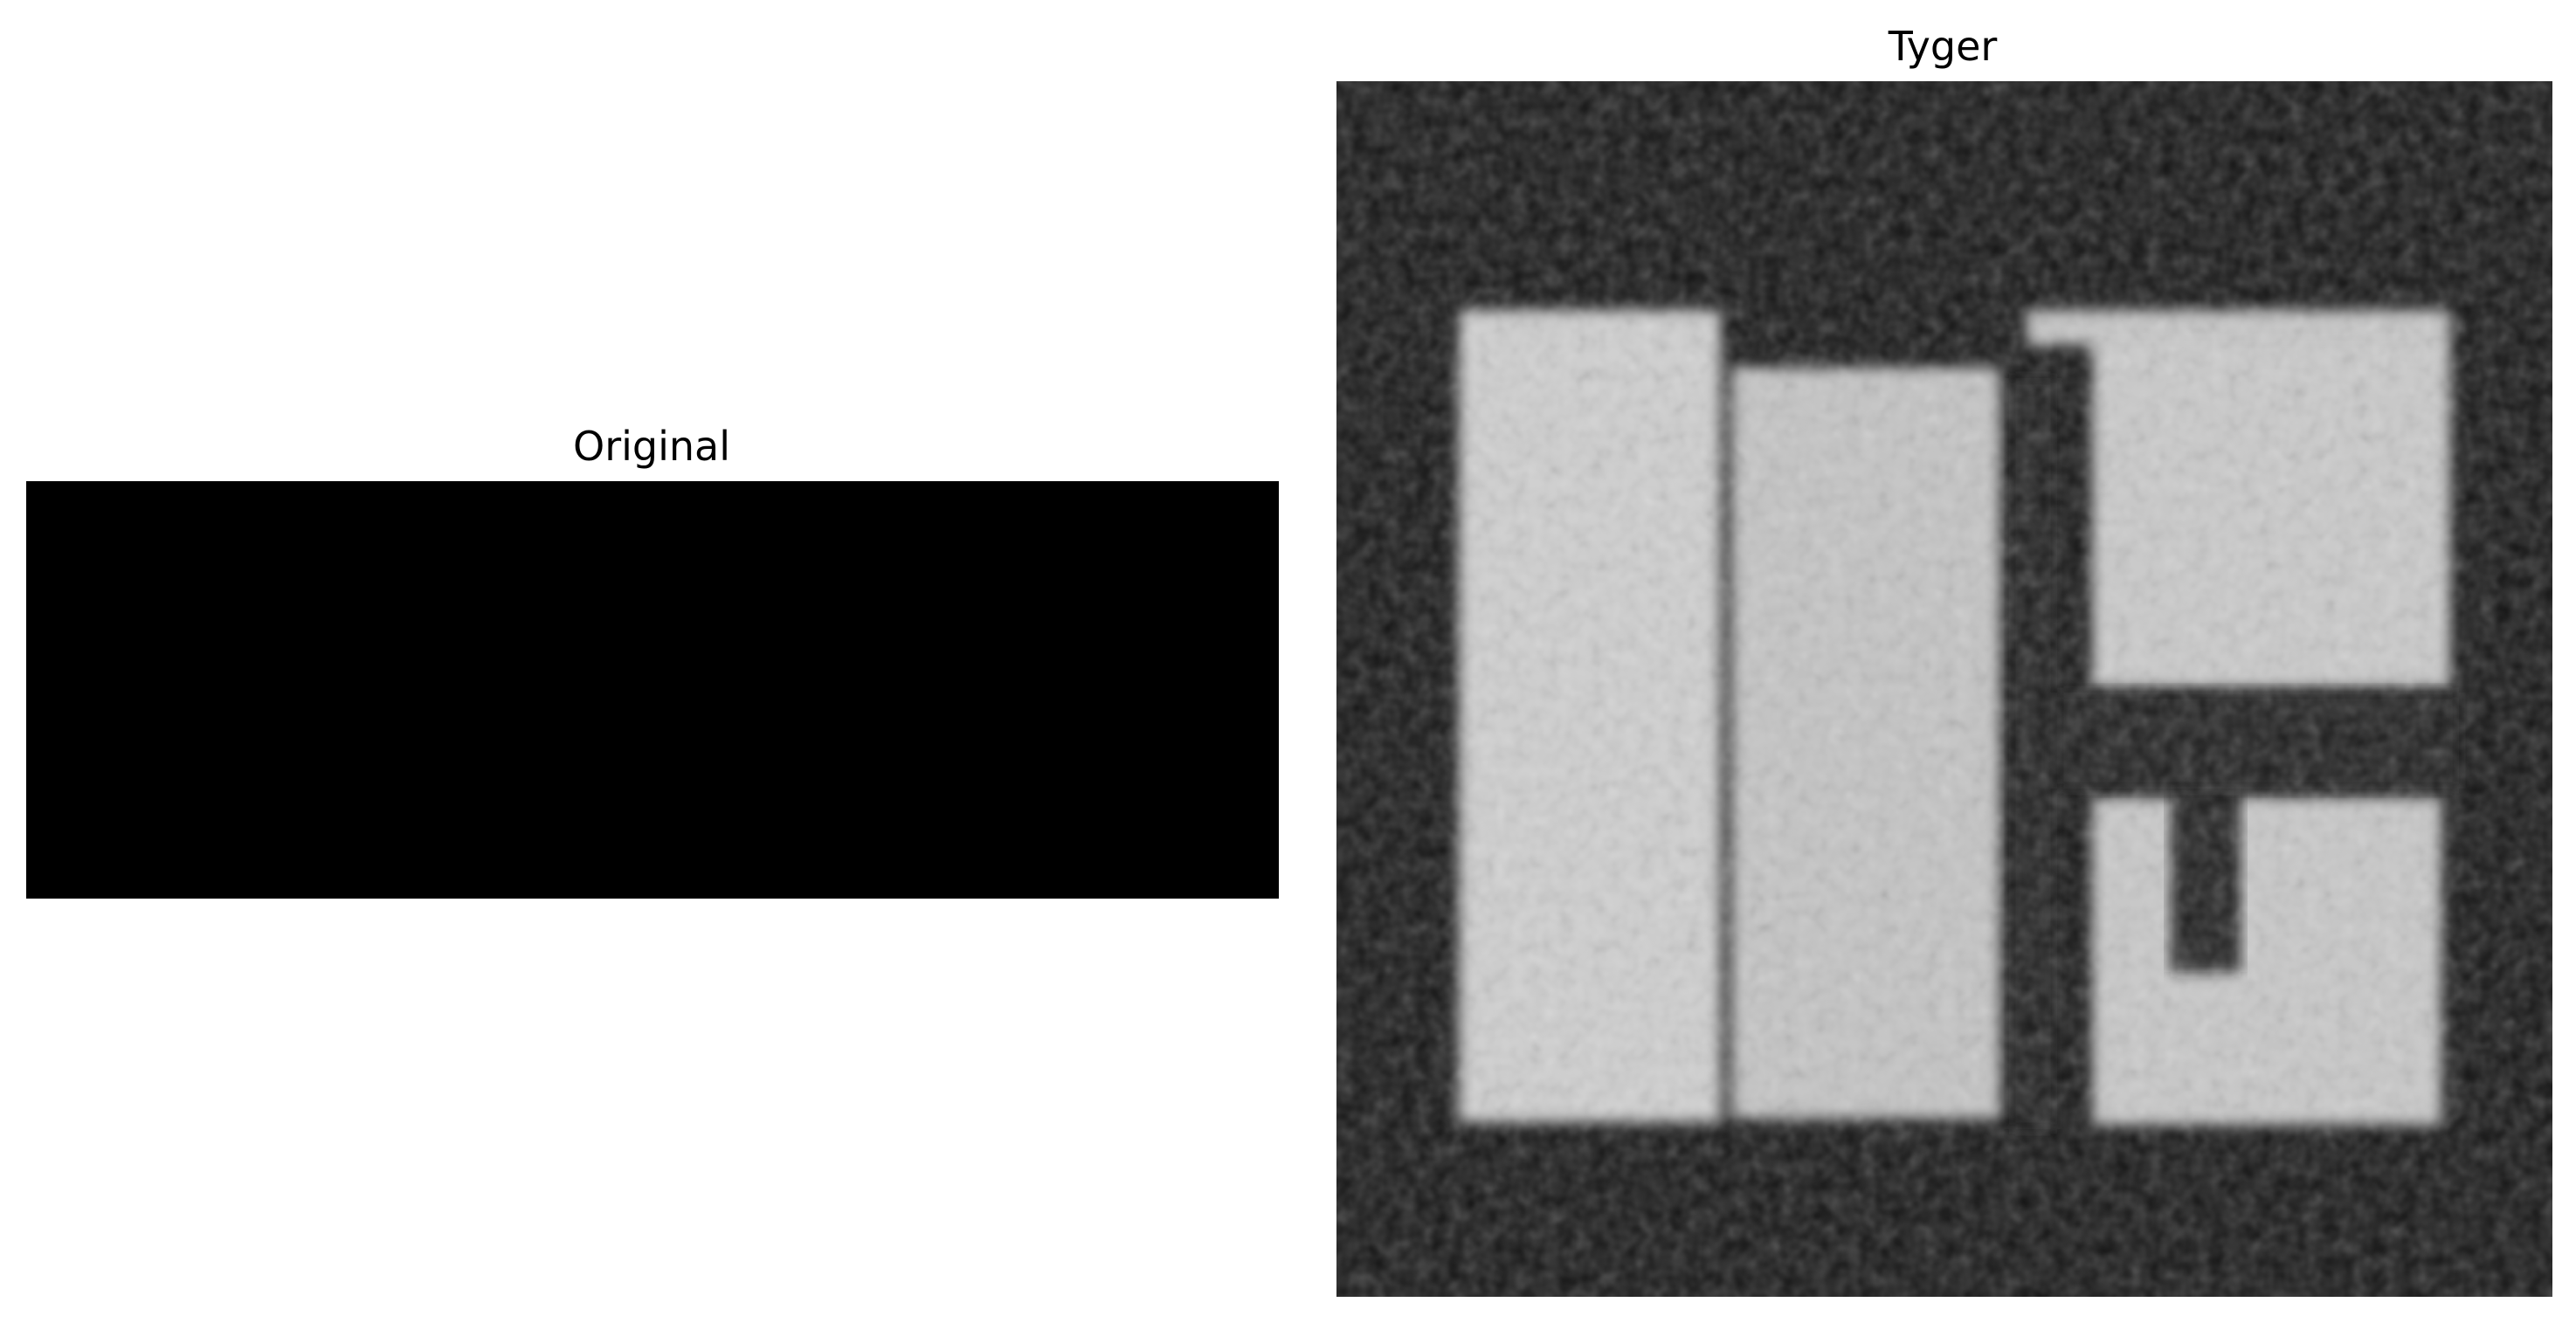  Describe the element at coordinates (1590, 716) in the screenshot. I see `bright-block-left` at that location.